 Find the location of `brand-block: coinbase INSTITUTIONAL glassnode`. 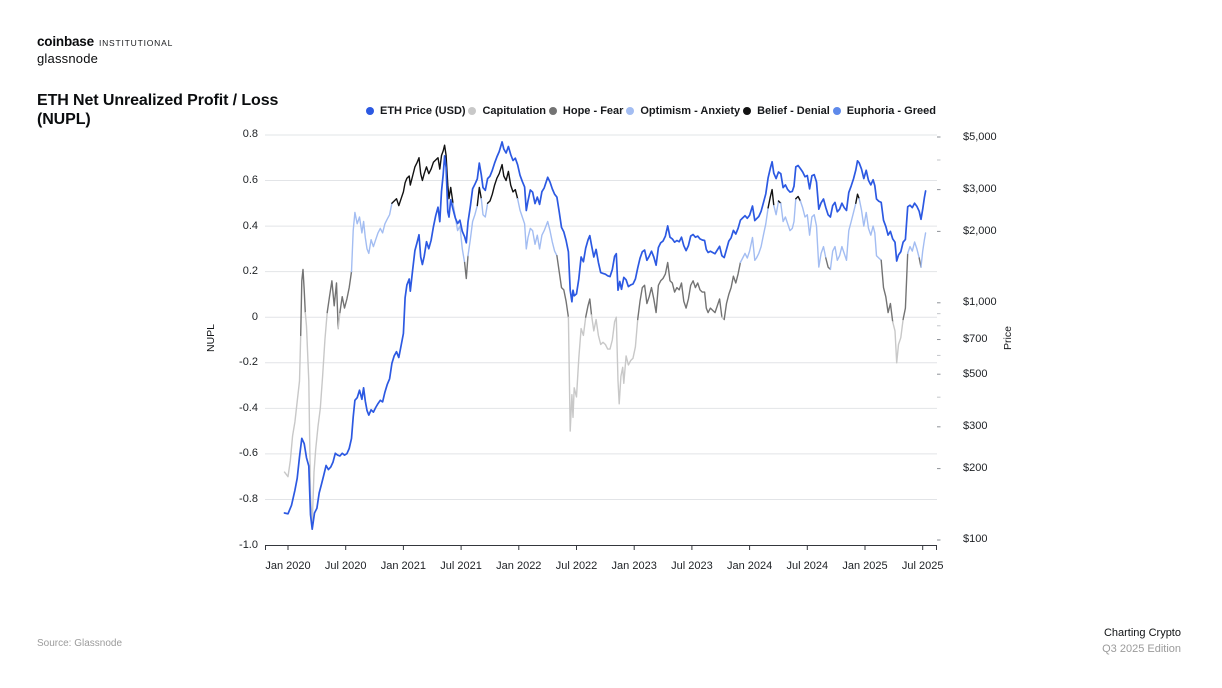

brand-block: coinbase INSTITUTIONAL glassnode is located at coordinates (105, 50).